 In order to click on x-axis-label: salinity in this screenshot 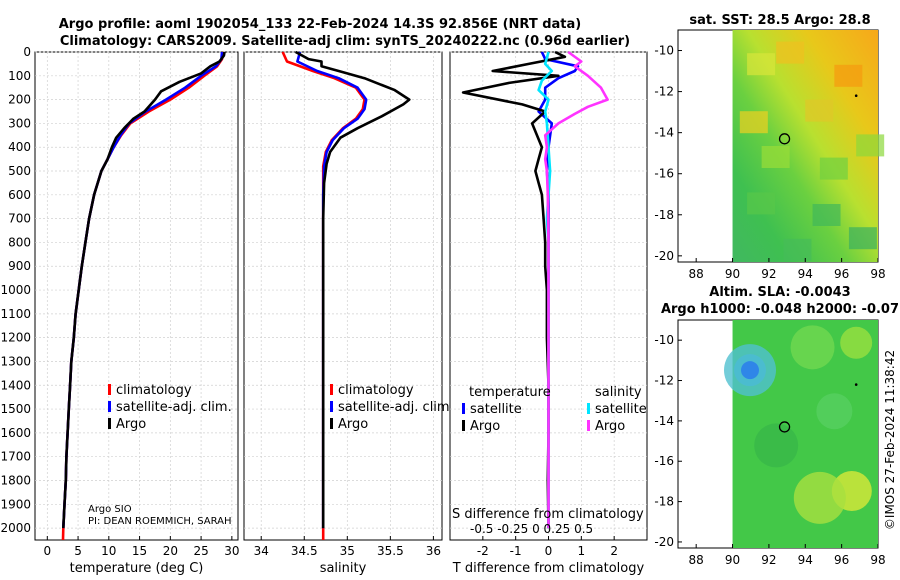, I will do `click(343, 568)`.